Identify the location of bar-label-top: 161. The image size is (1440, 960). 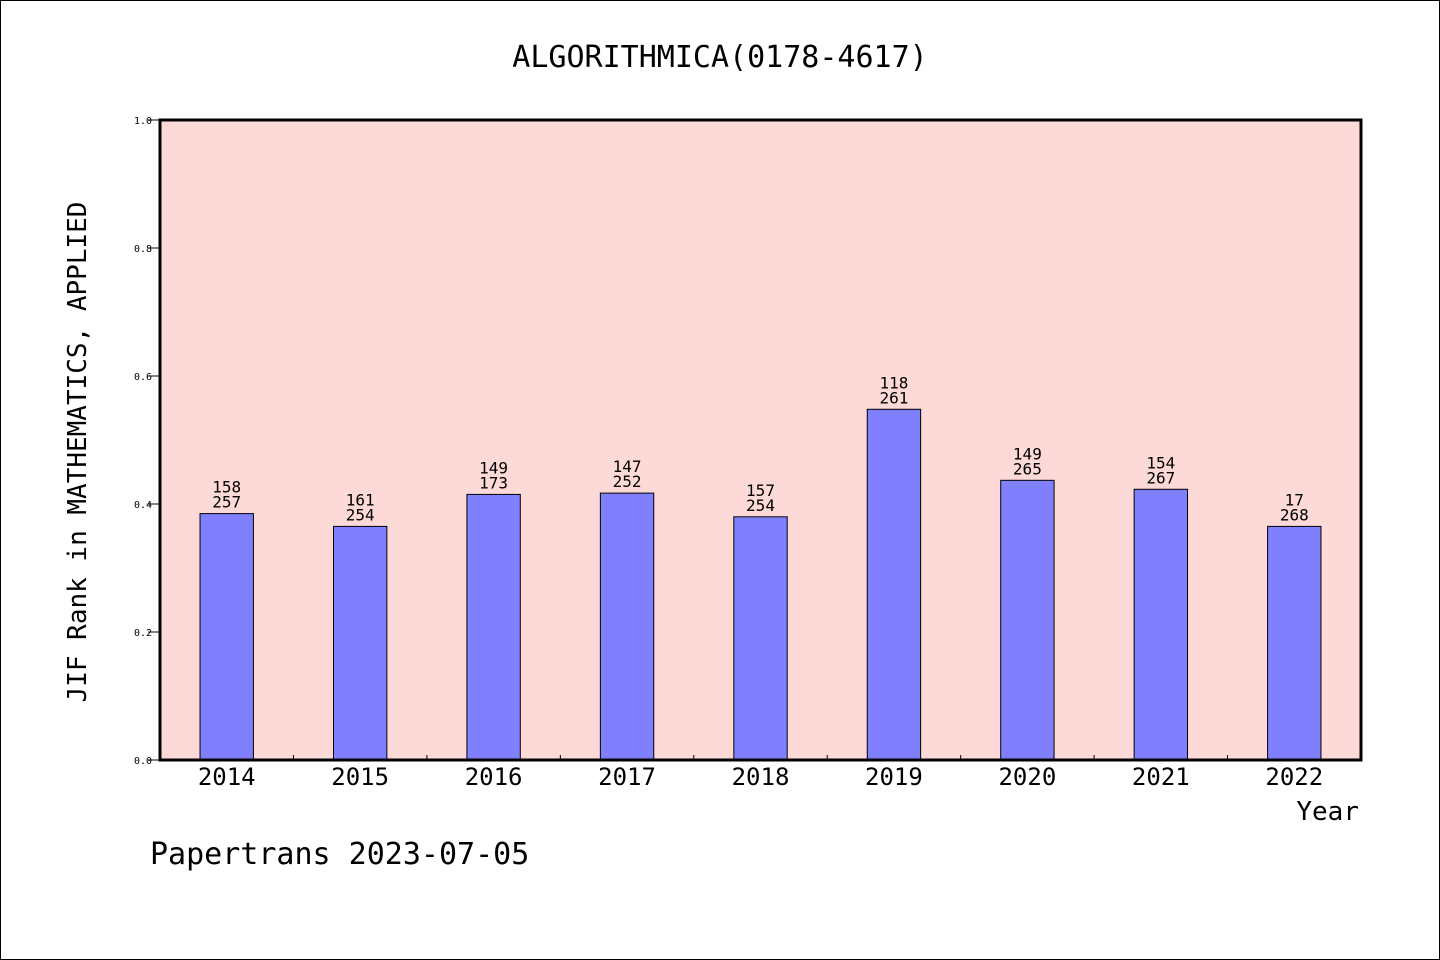
(360, 499).